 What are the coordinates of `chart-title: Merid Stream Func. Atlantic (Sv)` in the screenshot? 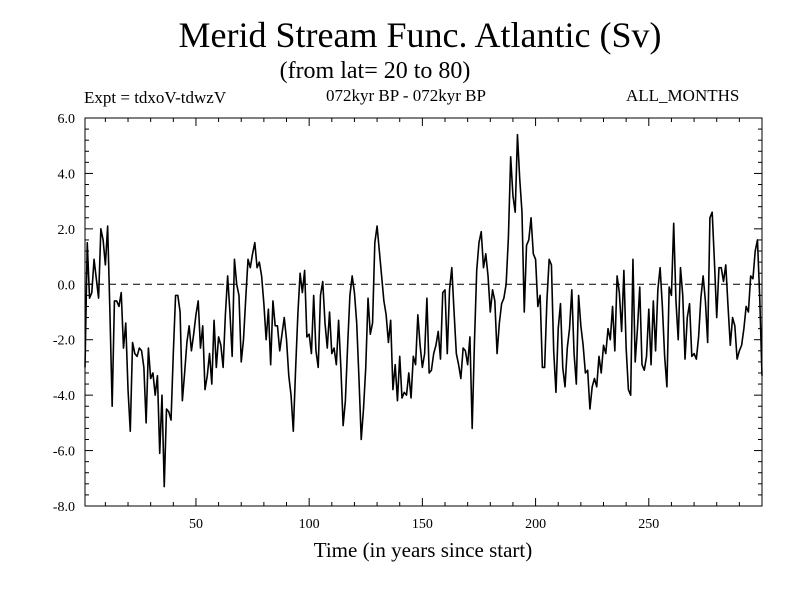 It's located at (420, 35).